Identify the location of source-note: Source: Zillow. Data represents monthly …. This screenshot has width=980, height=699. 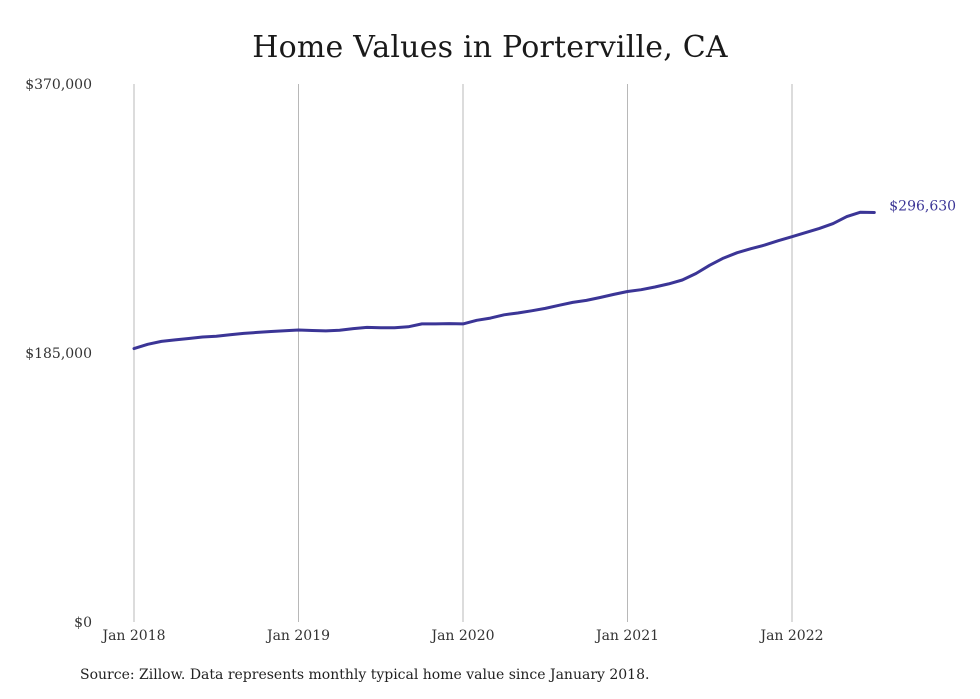
(365, 675).